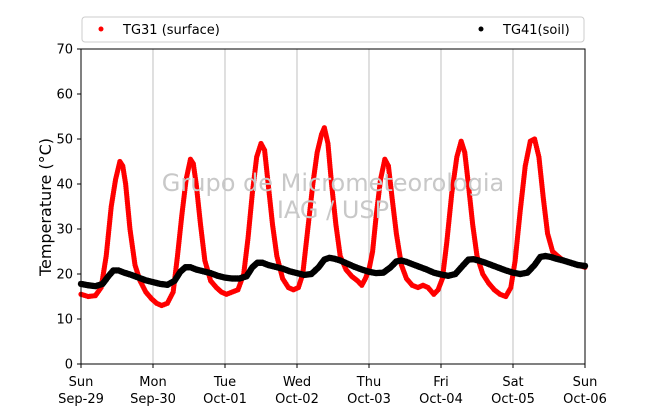  What do you see at coordinates (81, 399) in the screenshot?
I see `x-tick-label-date: Sep-29` at bounding box center [81, 399].